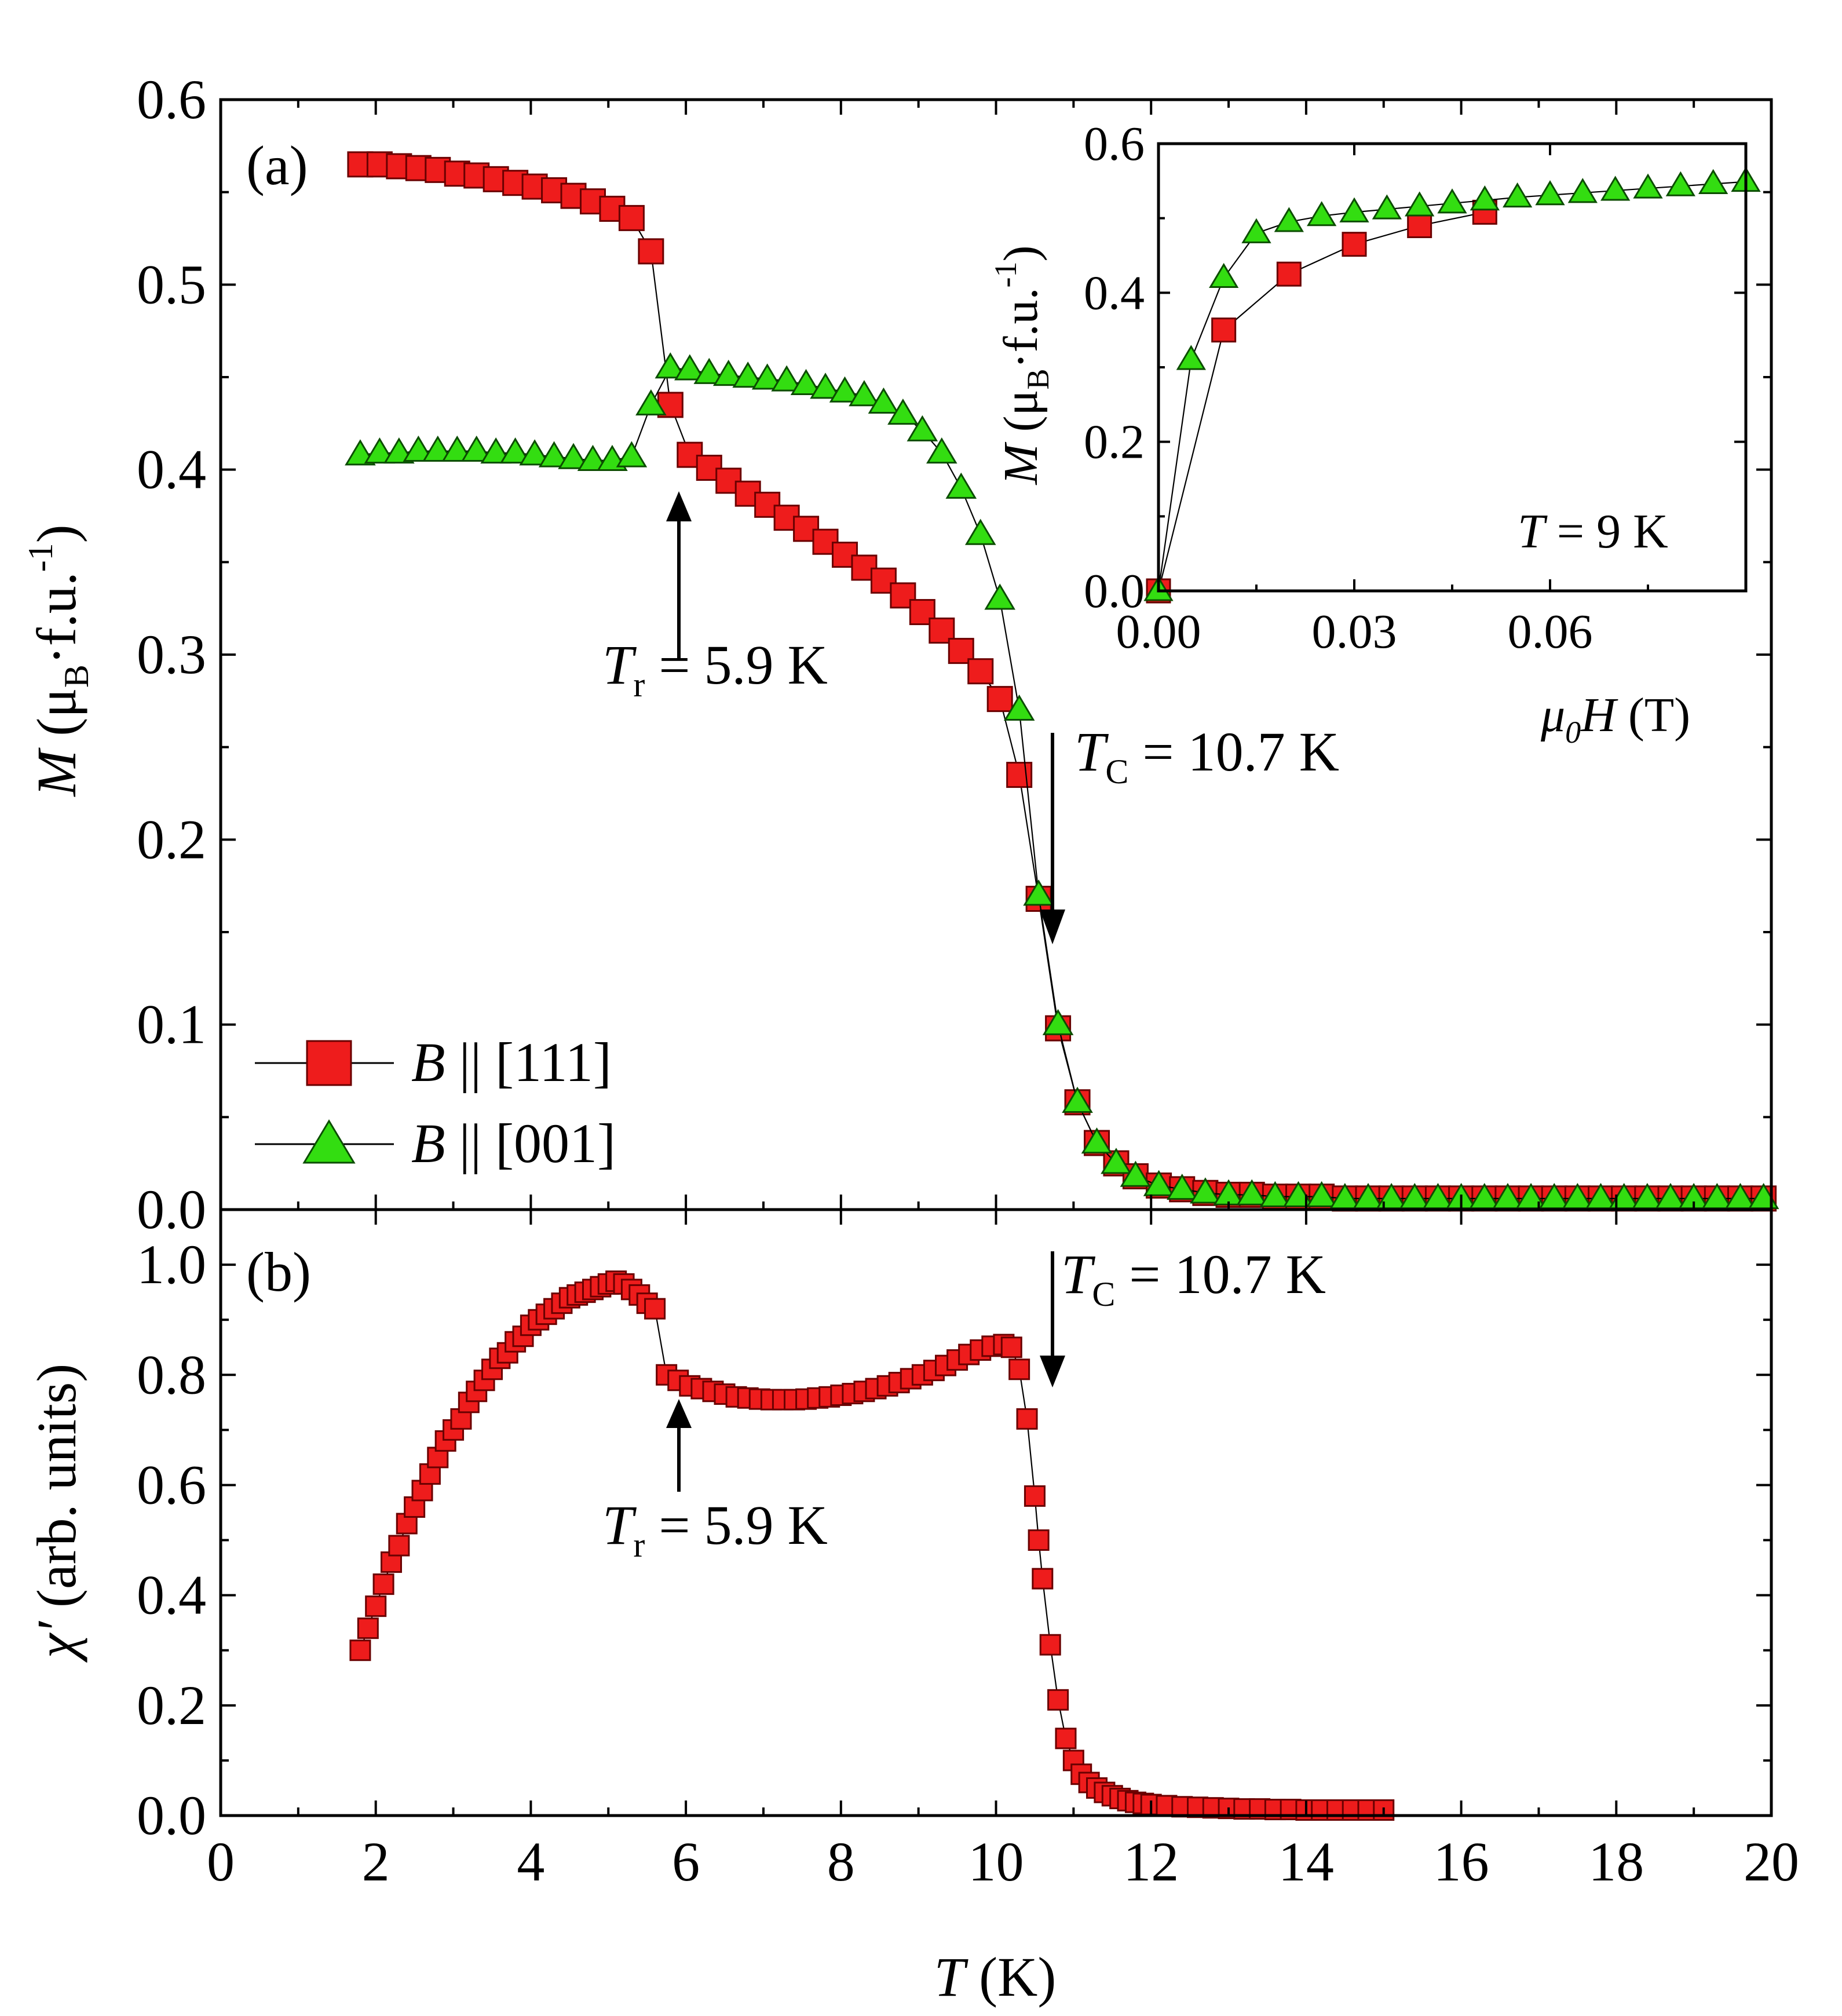  What do you see at coordinates (171, 1595) in the screenshot?
I see `panel-b-ytick-label: 0.4` at bounding box center [171, 1595].